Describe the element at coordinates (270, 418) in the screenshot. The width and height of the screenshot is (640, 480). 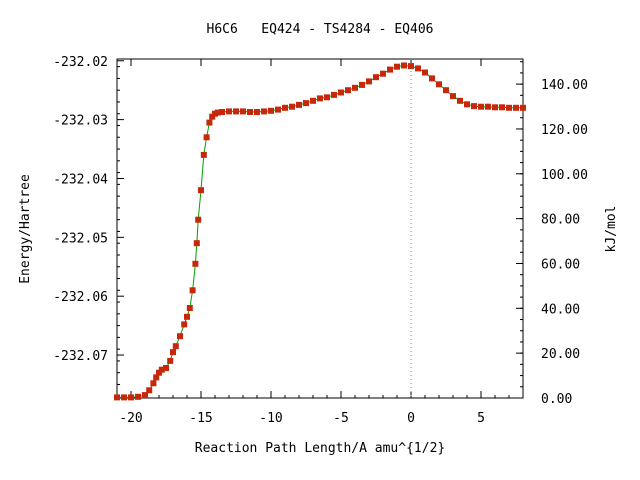
I see `x-tick-label: -10` at that location.